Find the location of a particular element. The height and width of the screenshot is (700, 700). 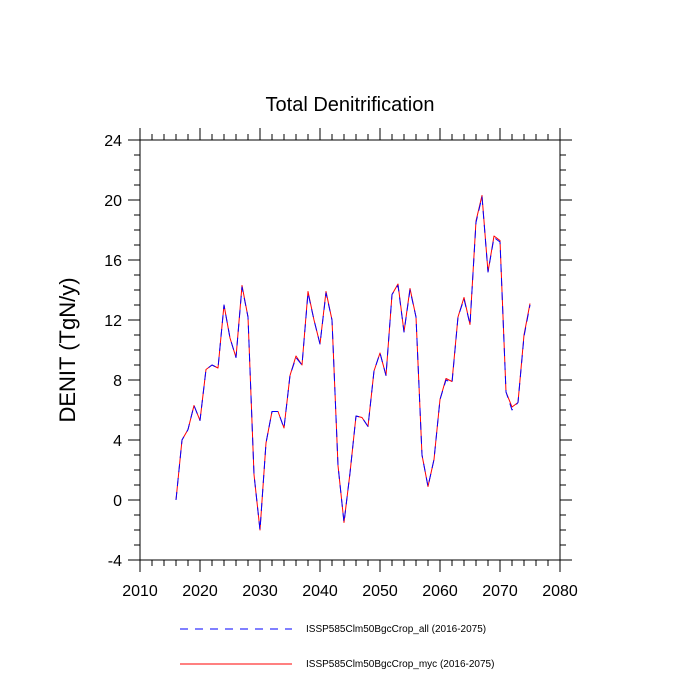

x-tick-label: 2040 is located at coordinates (320, 591).